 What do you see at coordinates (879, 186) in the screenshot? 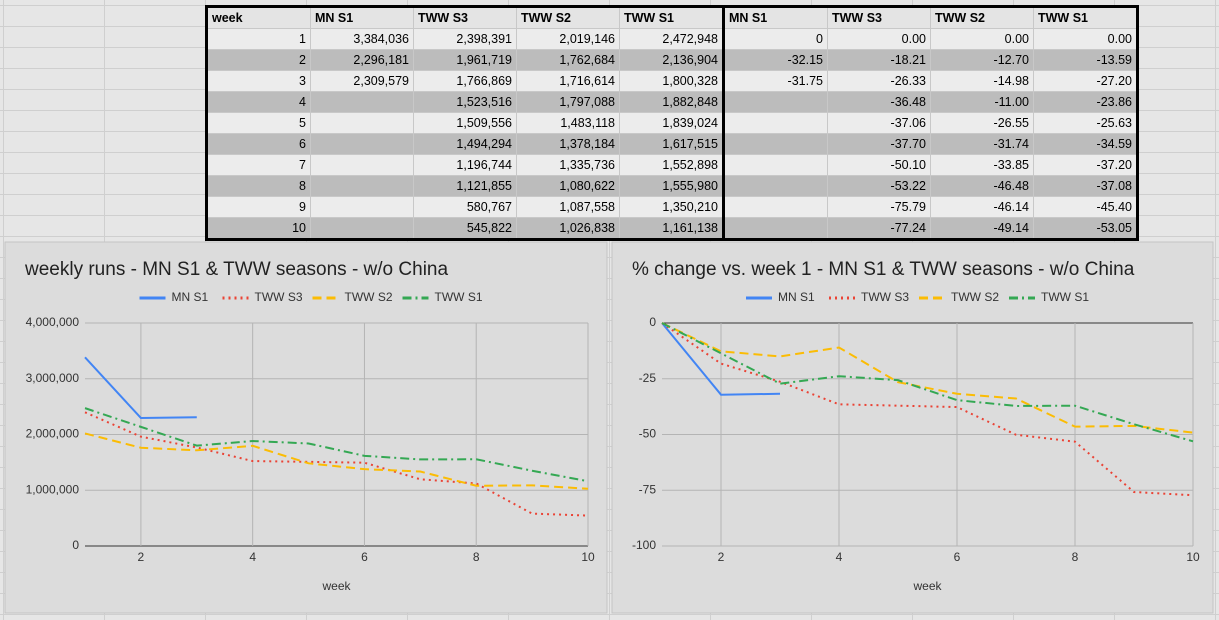
I see `table-cell: -53.22` at bounding box center [879, 186].